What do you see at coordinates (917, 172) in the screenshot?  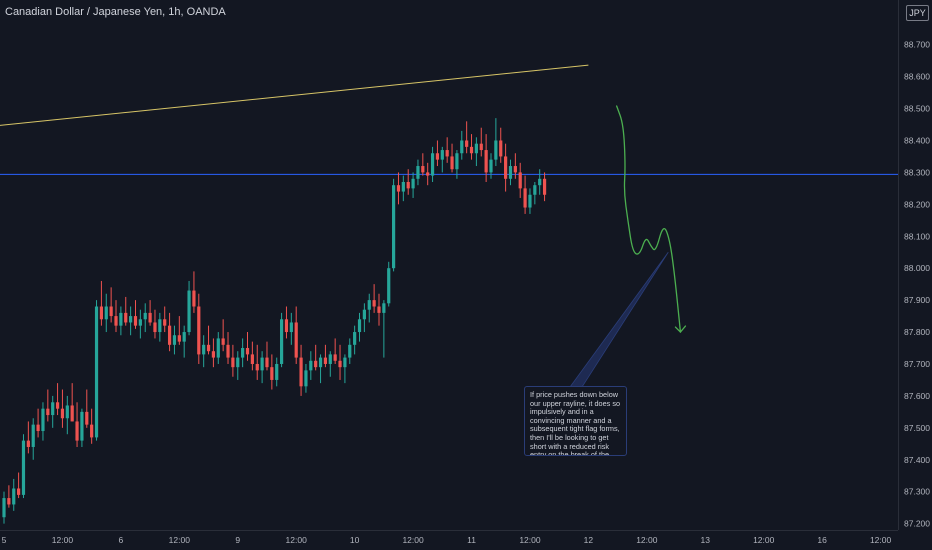 I see `y-tick-label: 88.300` at bounding box center [917, 172].